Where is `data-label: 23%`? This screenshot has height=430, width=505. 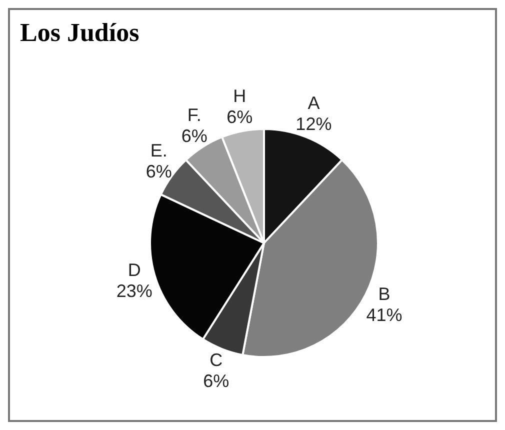 data-label: 23% is located at coordinates (134, 290).